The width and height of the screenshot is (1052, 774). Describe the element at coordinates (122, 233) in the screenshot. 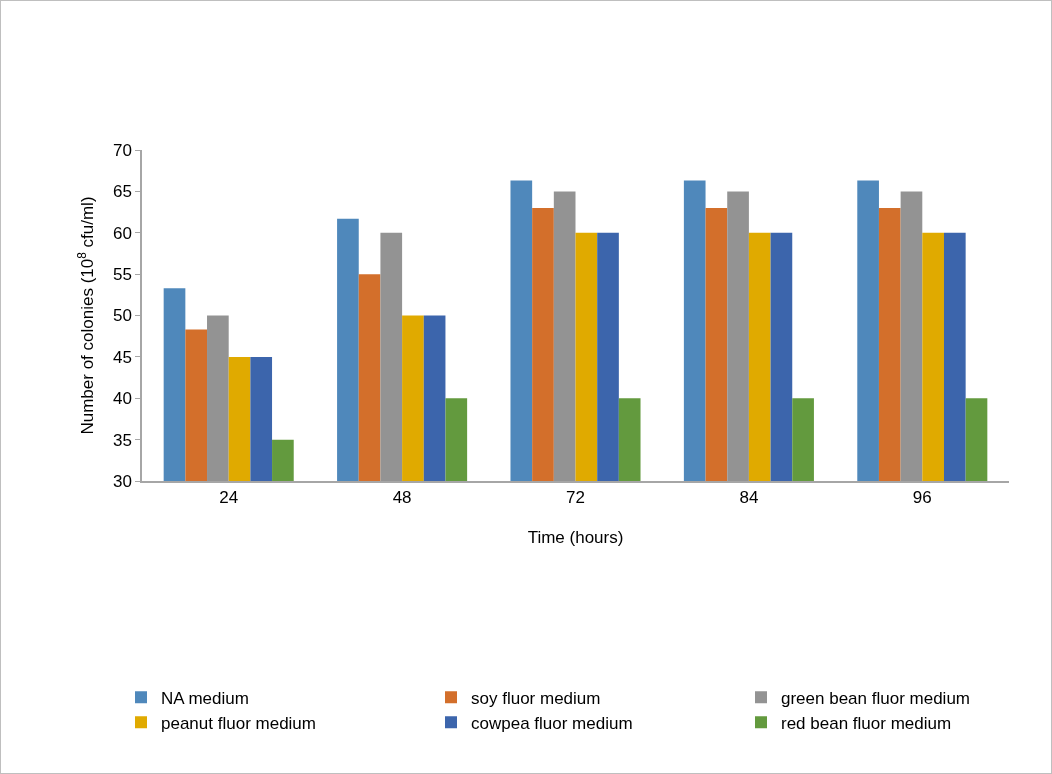

I see `y-tick-label: 60` at that location.